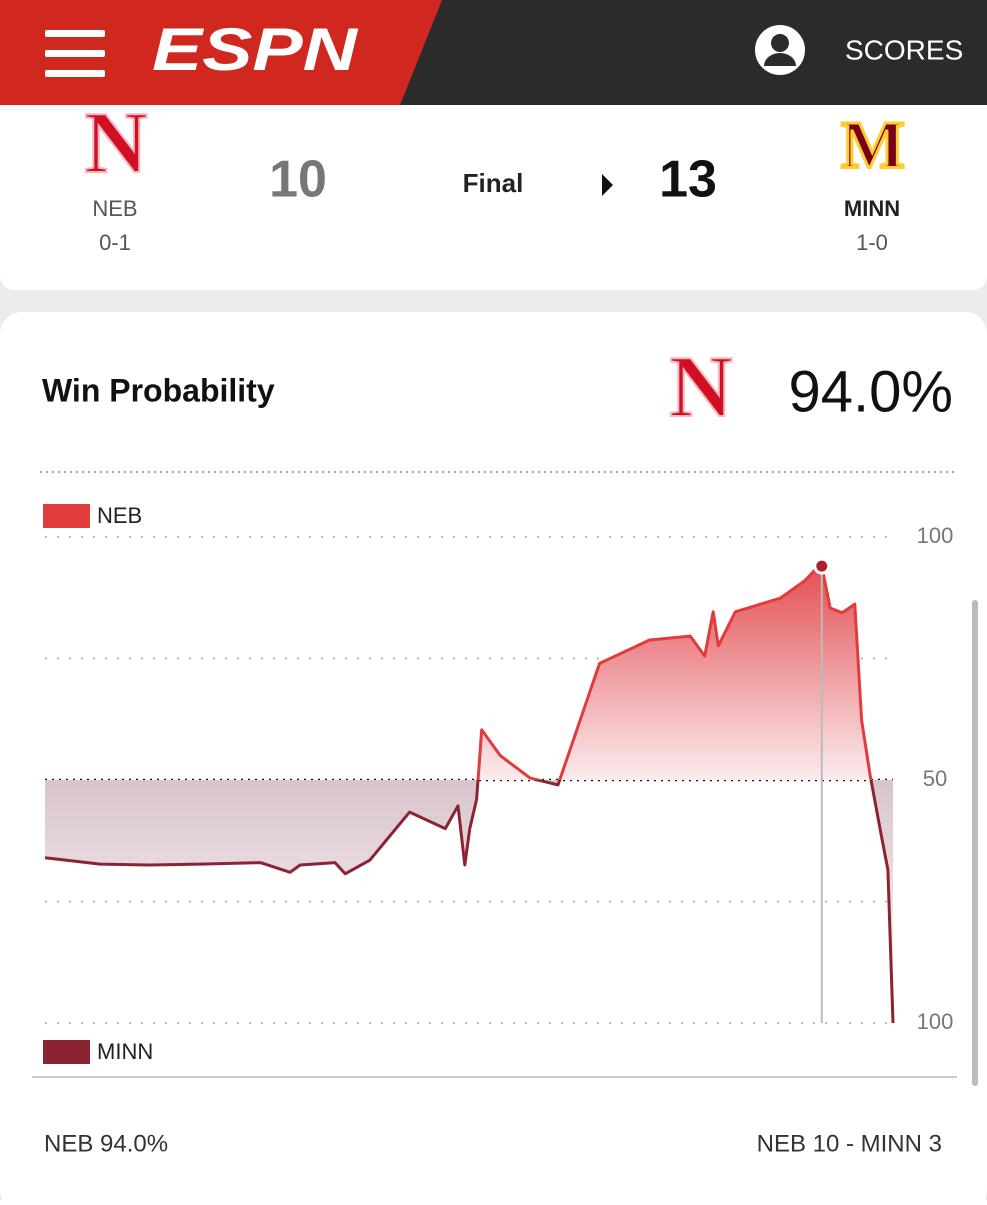  What do you see at coordinates (115, 242) in the screenshot?
I see `team-record: 0-1` at bounding box center [115, 242].